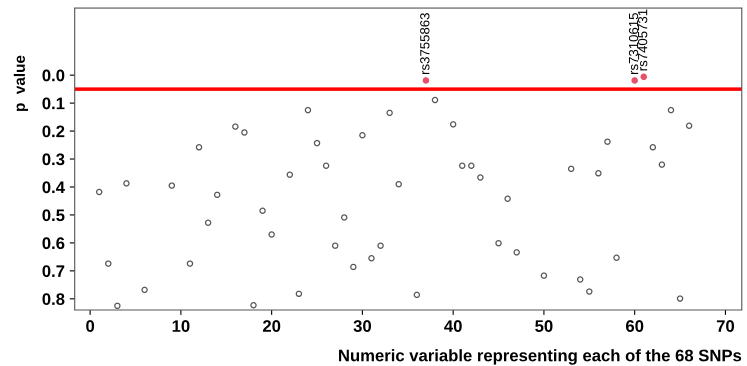 The image size is (747, 366). I want to click on y-tick-label: 0.2, so click(53, 131).